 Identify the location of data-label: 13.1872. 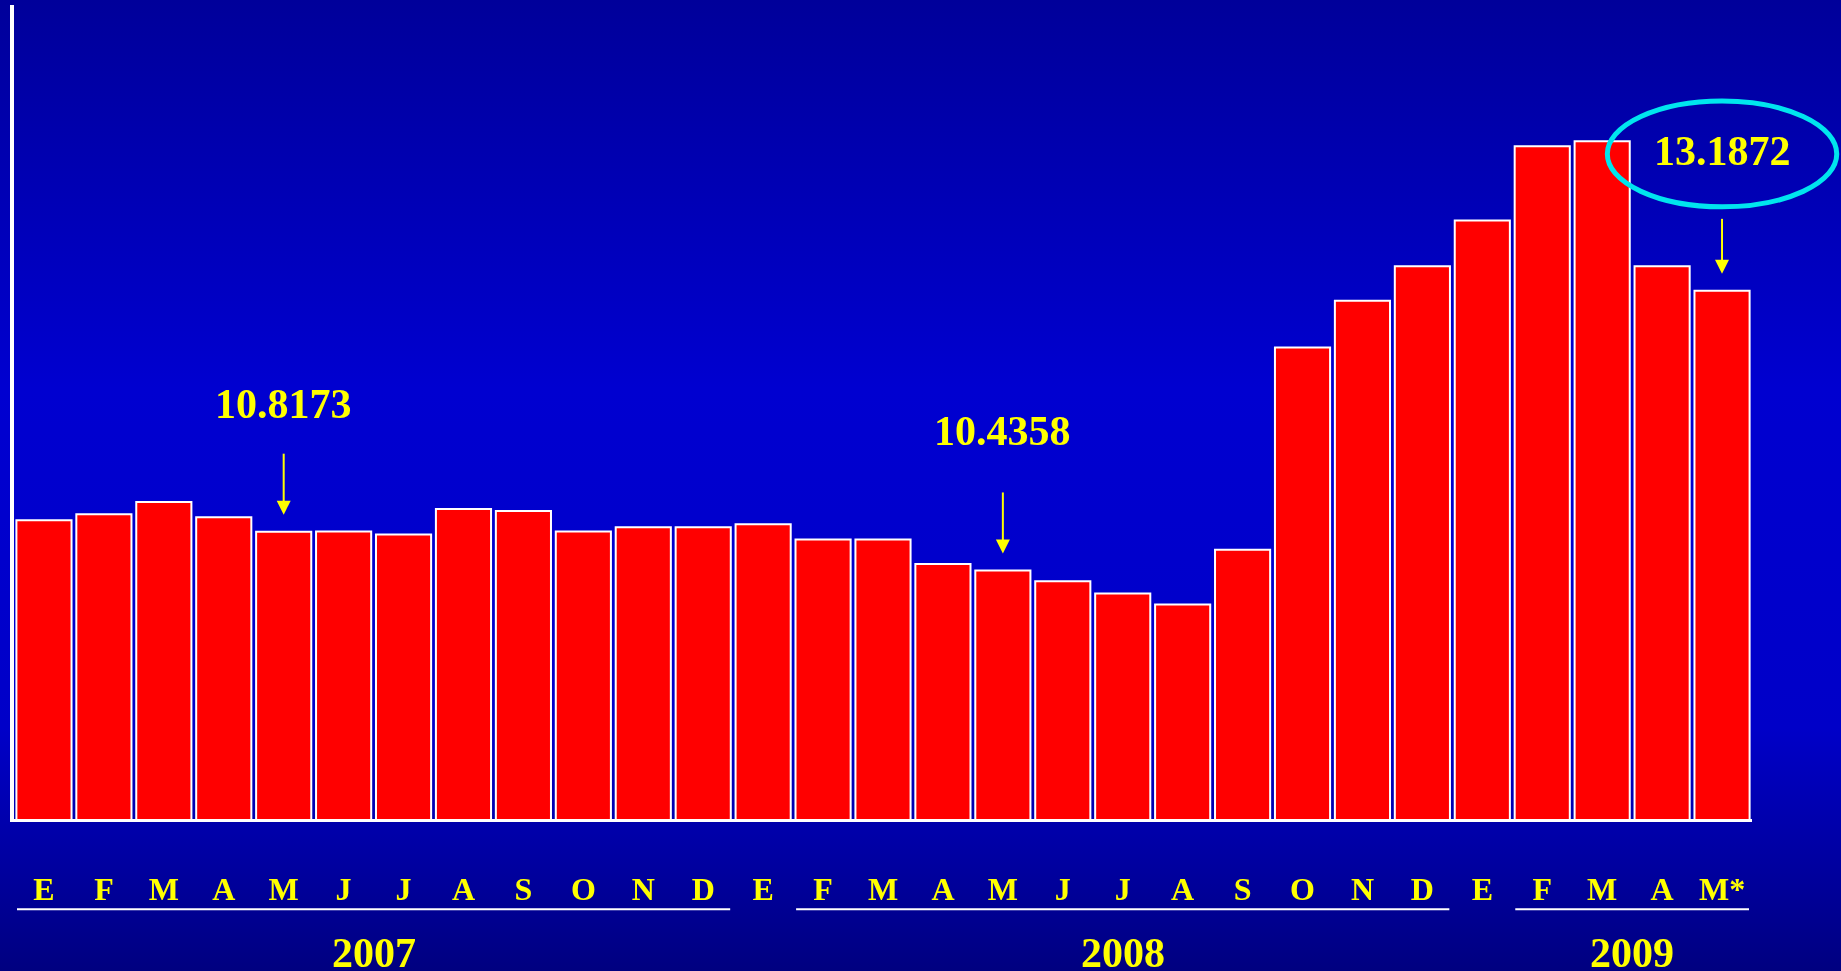
(1722, 151).